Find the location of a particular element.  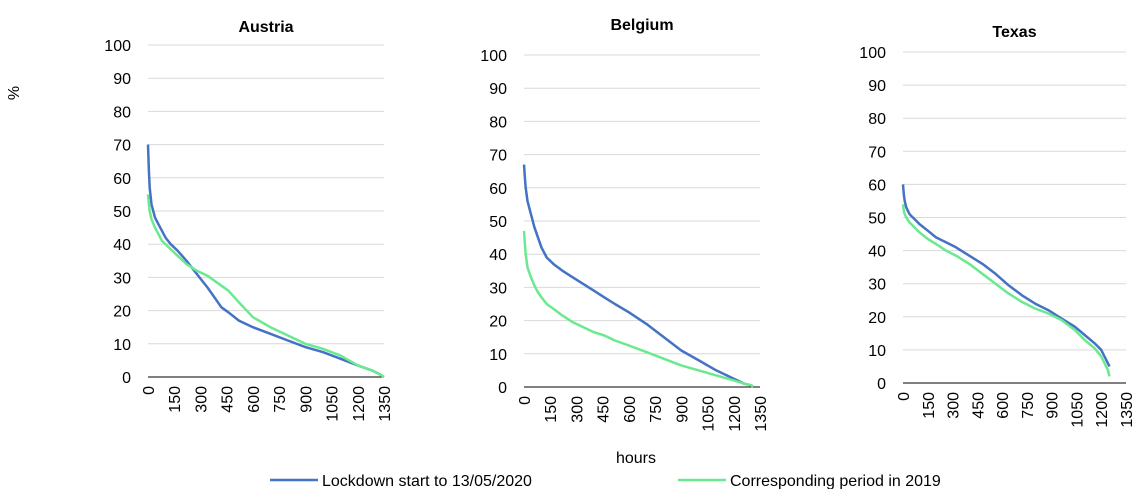

y-tick-label-austria-90: 90 is located at coordinates (122, 79).